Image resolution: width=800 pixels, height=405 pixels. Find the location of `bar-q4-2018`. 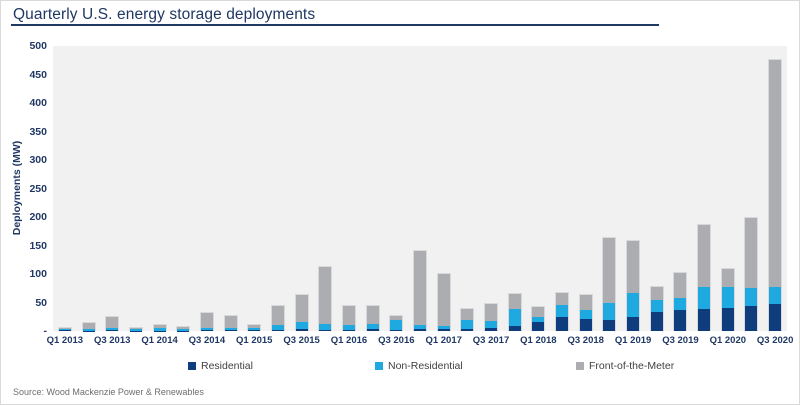

bar-q4-2018 is located at coordinates (609, 284).